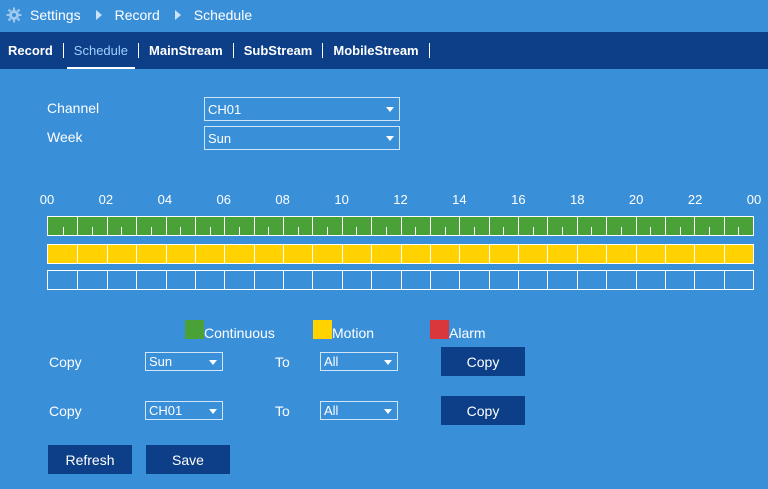  Describe the element at coordinates (233, 50) in the screenshot. I see `tab-divider` at that location.